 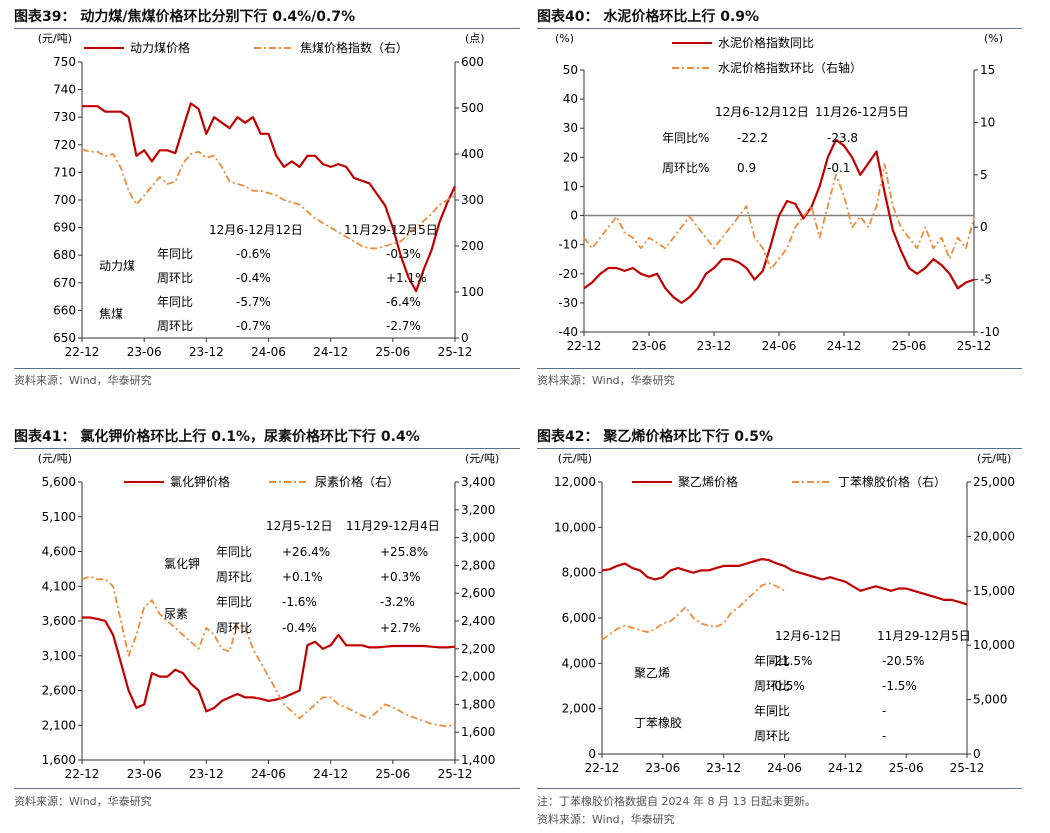 I want to click on right-tick-label: 15,000, so click(x=994, y=591).